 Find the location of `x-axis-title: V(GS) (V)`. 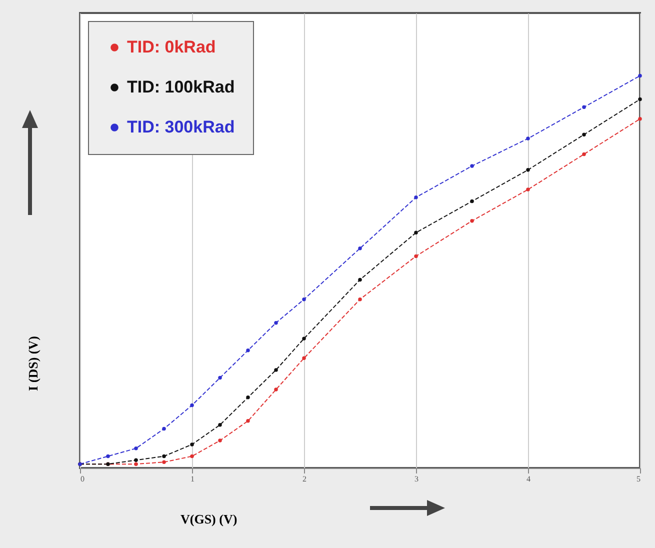

x-axis-title: V(GS) (V) is located at coordinates (209, 519).